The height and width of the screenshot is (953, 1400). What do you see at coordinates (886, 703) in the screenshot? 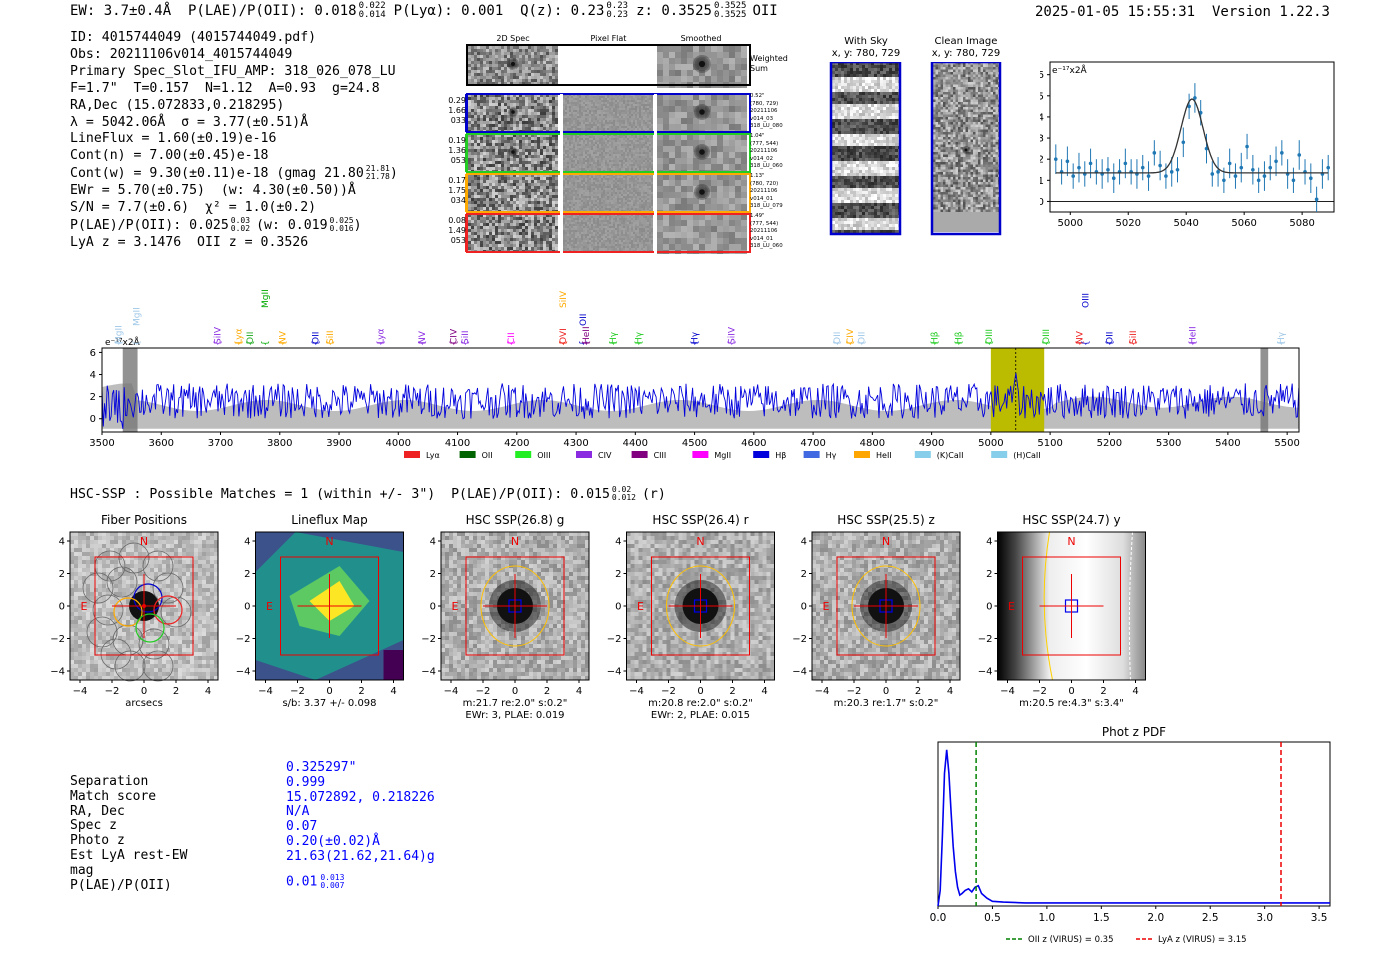
I see `hsc-footer-1: m:20.3 re:1.7" s:0.2"` at bounding box center [886, 703].